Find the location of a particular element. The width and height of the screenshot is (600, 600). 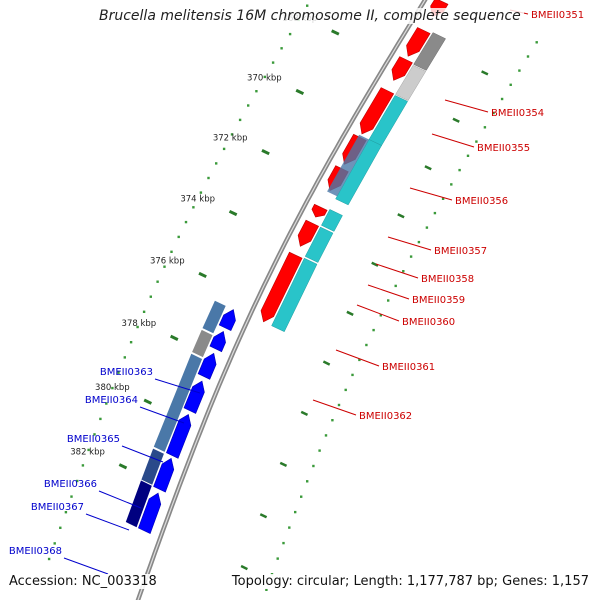

kbp-tick-label: 370 kbp is located at coordinates (264, 78).